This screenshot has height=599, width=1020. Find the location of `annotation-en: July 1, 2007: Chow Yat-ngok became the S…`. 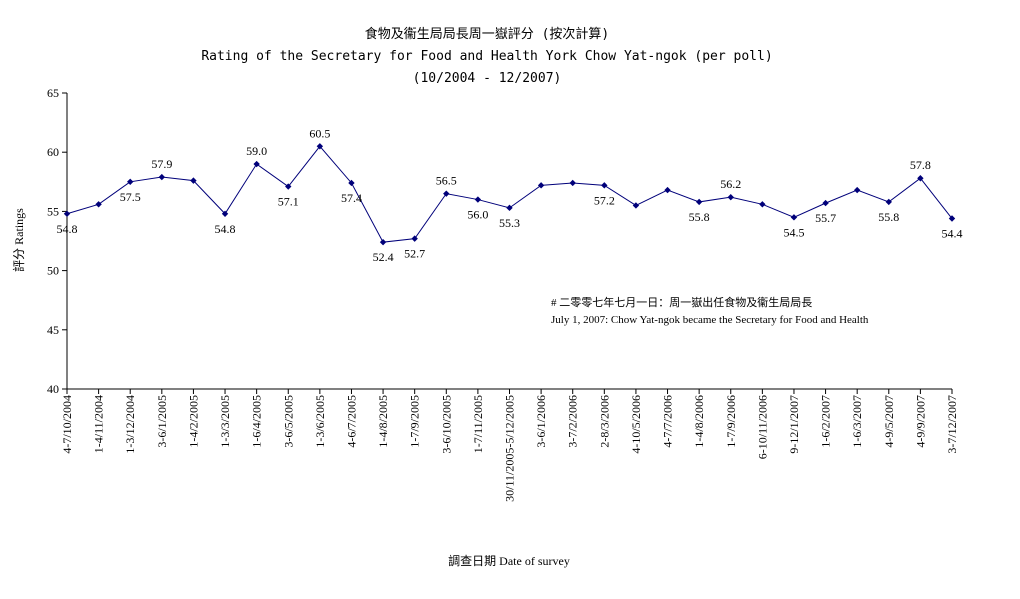

annotation-en: July 1, 2007: Chow Yat-ngok became the S… is located at coordinates (710, 320).